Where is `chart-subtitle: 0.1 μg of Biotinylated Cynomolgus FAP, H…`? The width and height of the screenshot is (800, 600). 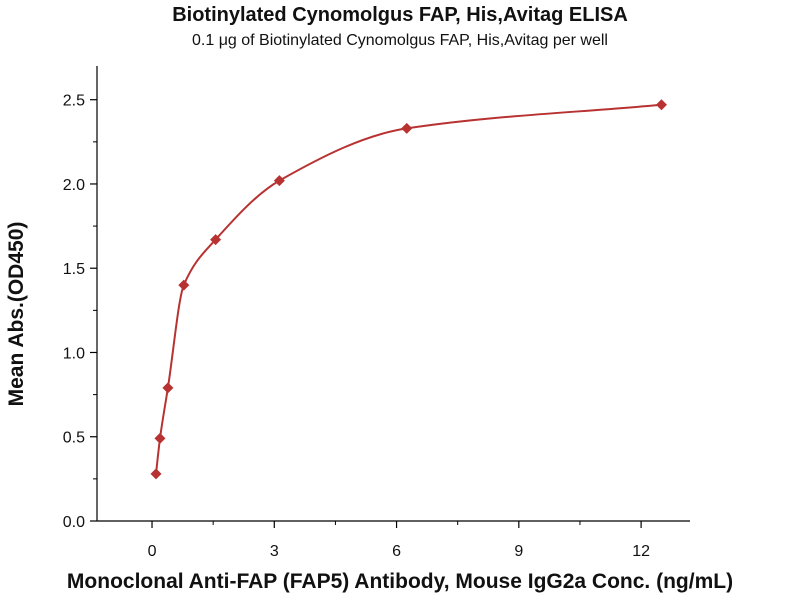
chart-subtitle: 0.1 μg of Biotinylated Cynomolgus FAP, H… is located at coordinates (400, 40).